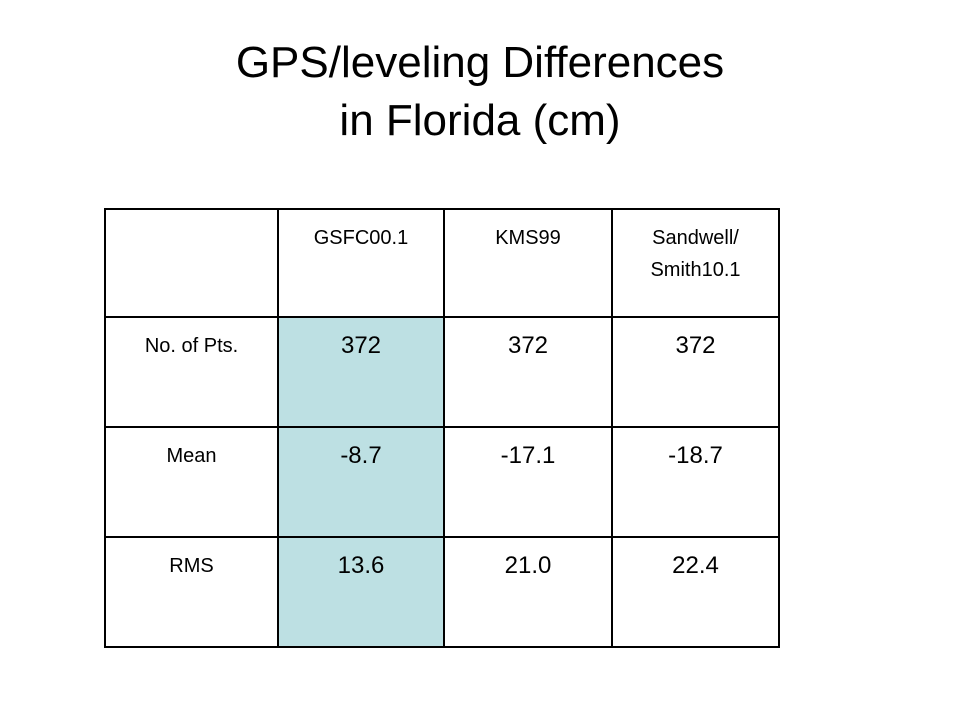 The width and height of the screenshot is (960, 720). Describe the element at coordinates (480, 62) in the screenshot. I see `slide-title-line-1: GPS/leveling Differences` at that location.